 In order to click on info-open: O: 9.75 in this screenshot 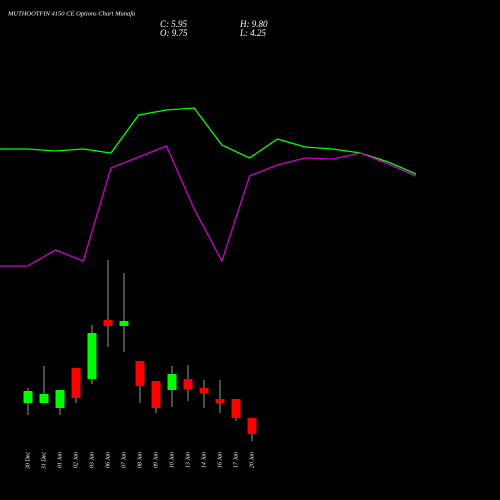, I will do `click(174, 33)`.